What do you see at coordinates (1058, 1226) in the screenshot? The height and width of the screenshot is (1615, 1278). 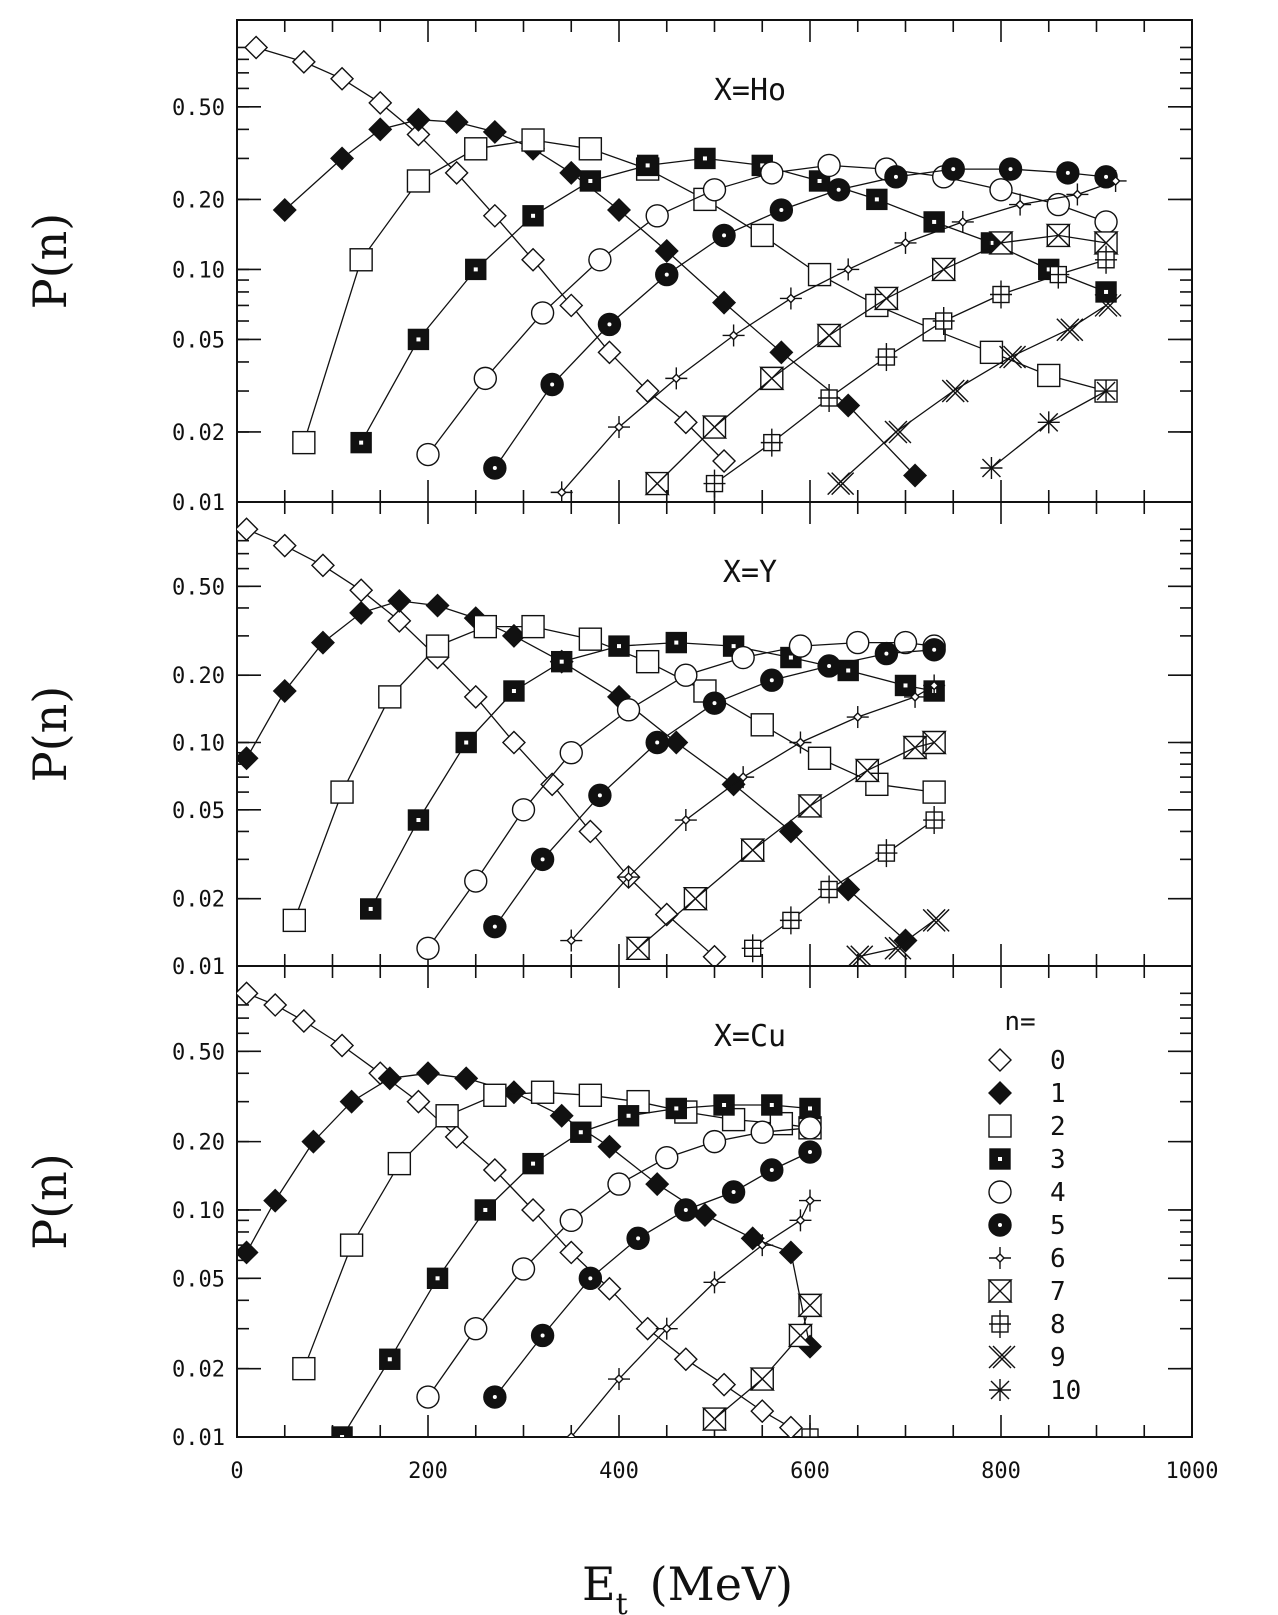 I see `legend-label: 5` at bounding box center [1058, 1226].